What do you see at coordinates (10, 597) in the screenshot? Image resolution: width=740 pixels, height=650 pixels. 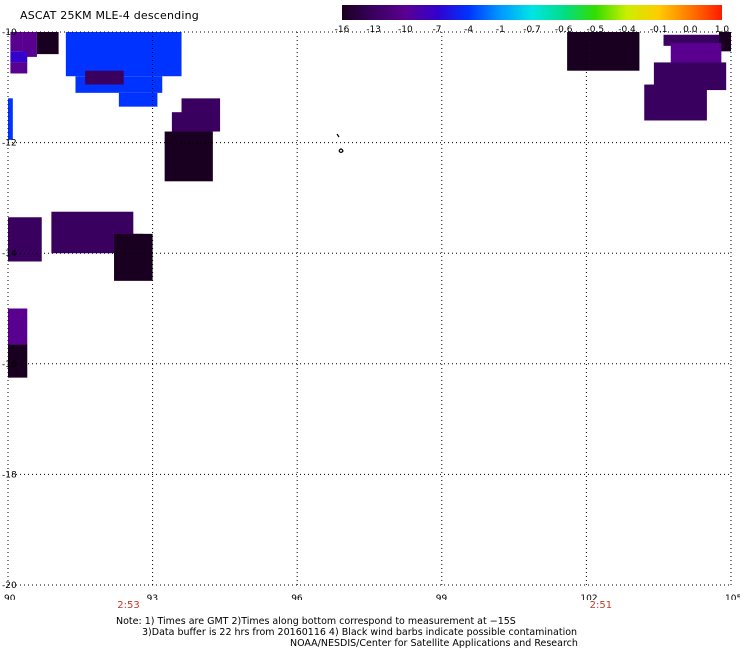 I see `longitude-tick-label: 90` at bounding box center [10, 597].